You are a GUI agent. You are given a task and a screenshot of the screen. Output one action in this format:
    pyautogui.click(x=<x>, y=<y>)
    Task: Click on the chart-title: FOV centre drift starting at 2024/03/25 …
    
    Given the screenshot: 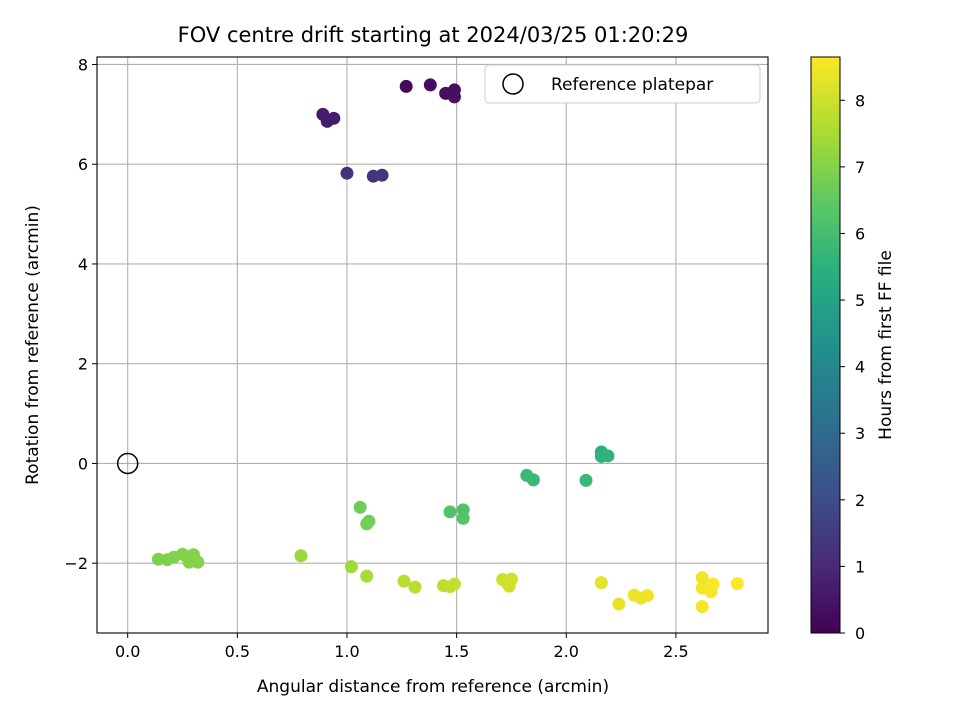 What is the action you would take?
    pyautogui.click(x=433, y=35)
    